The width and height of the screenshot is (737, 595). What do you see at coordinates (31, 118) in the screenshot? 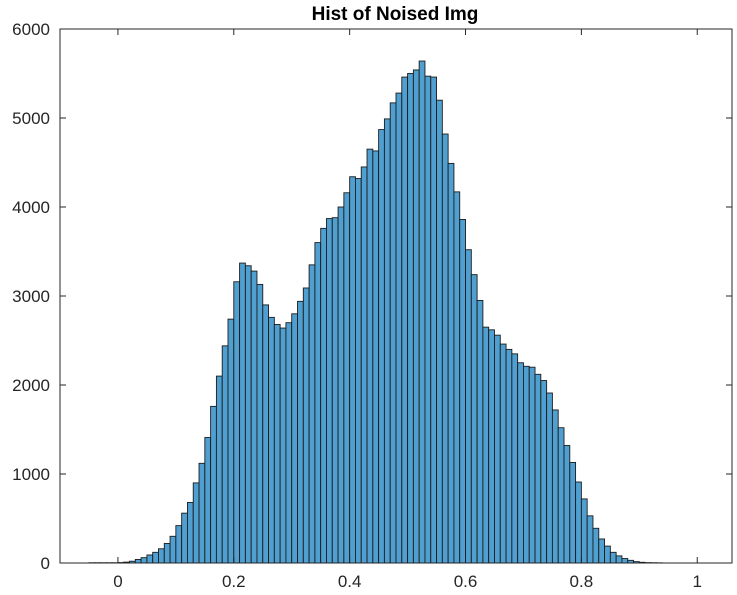
I see `y-tick-label: 5000` at bounding box center [31, 118].